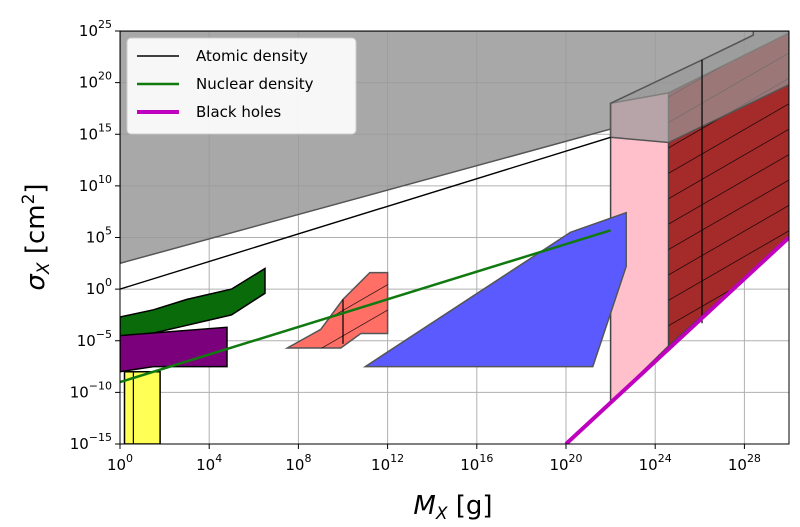 Image resolution: width=800 pixels, height=527 pixels. What do you see at coordinates (337, 310) in the screenshot?
I see `region-red-hatched-hatching` at bounding box center [337, 310].